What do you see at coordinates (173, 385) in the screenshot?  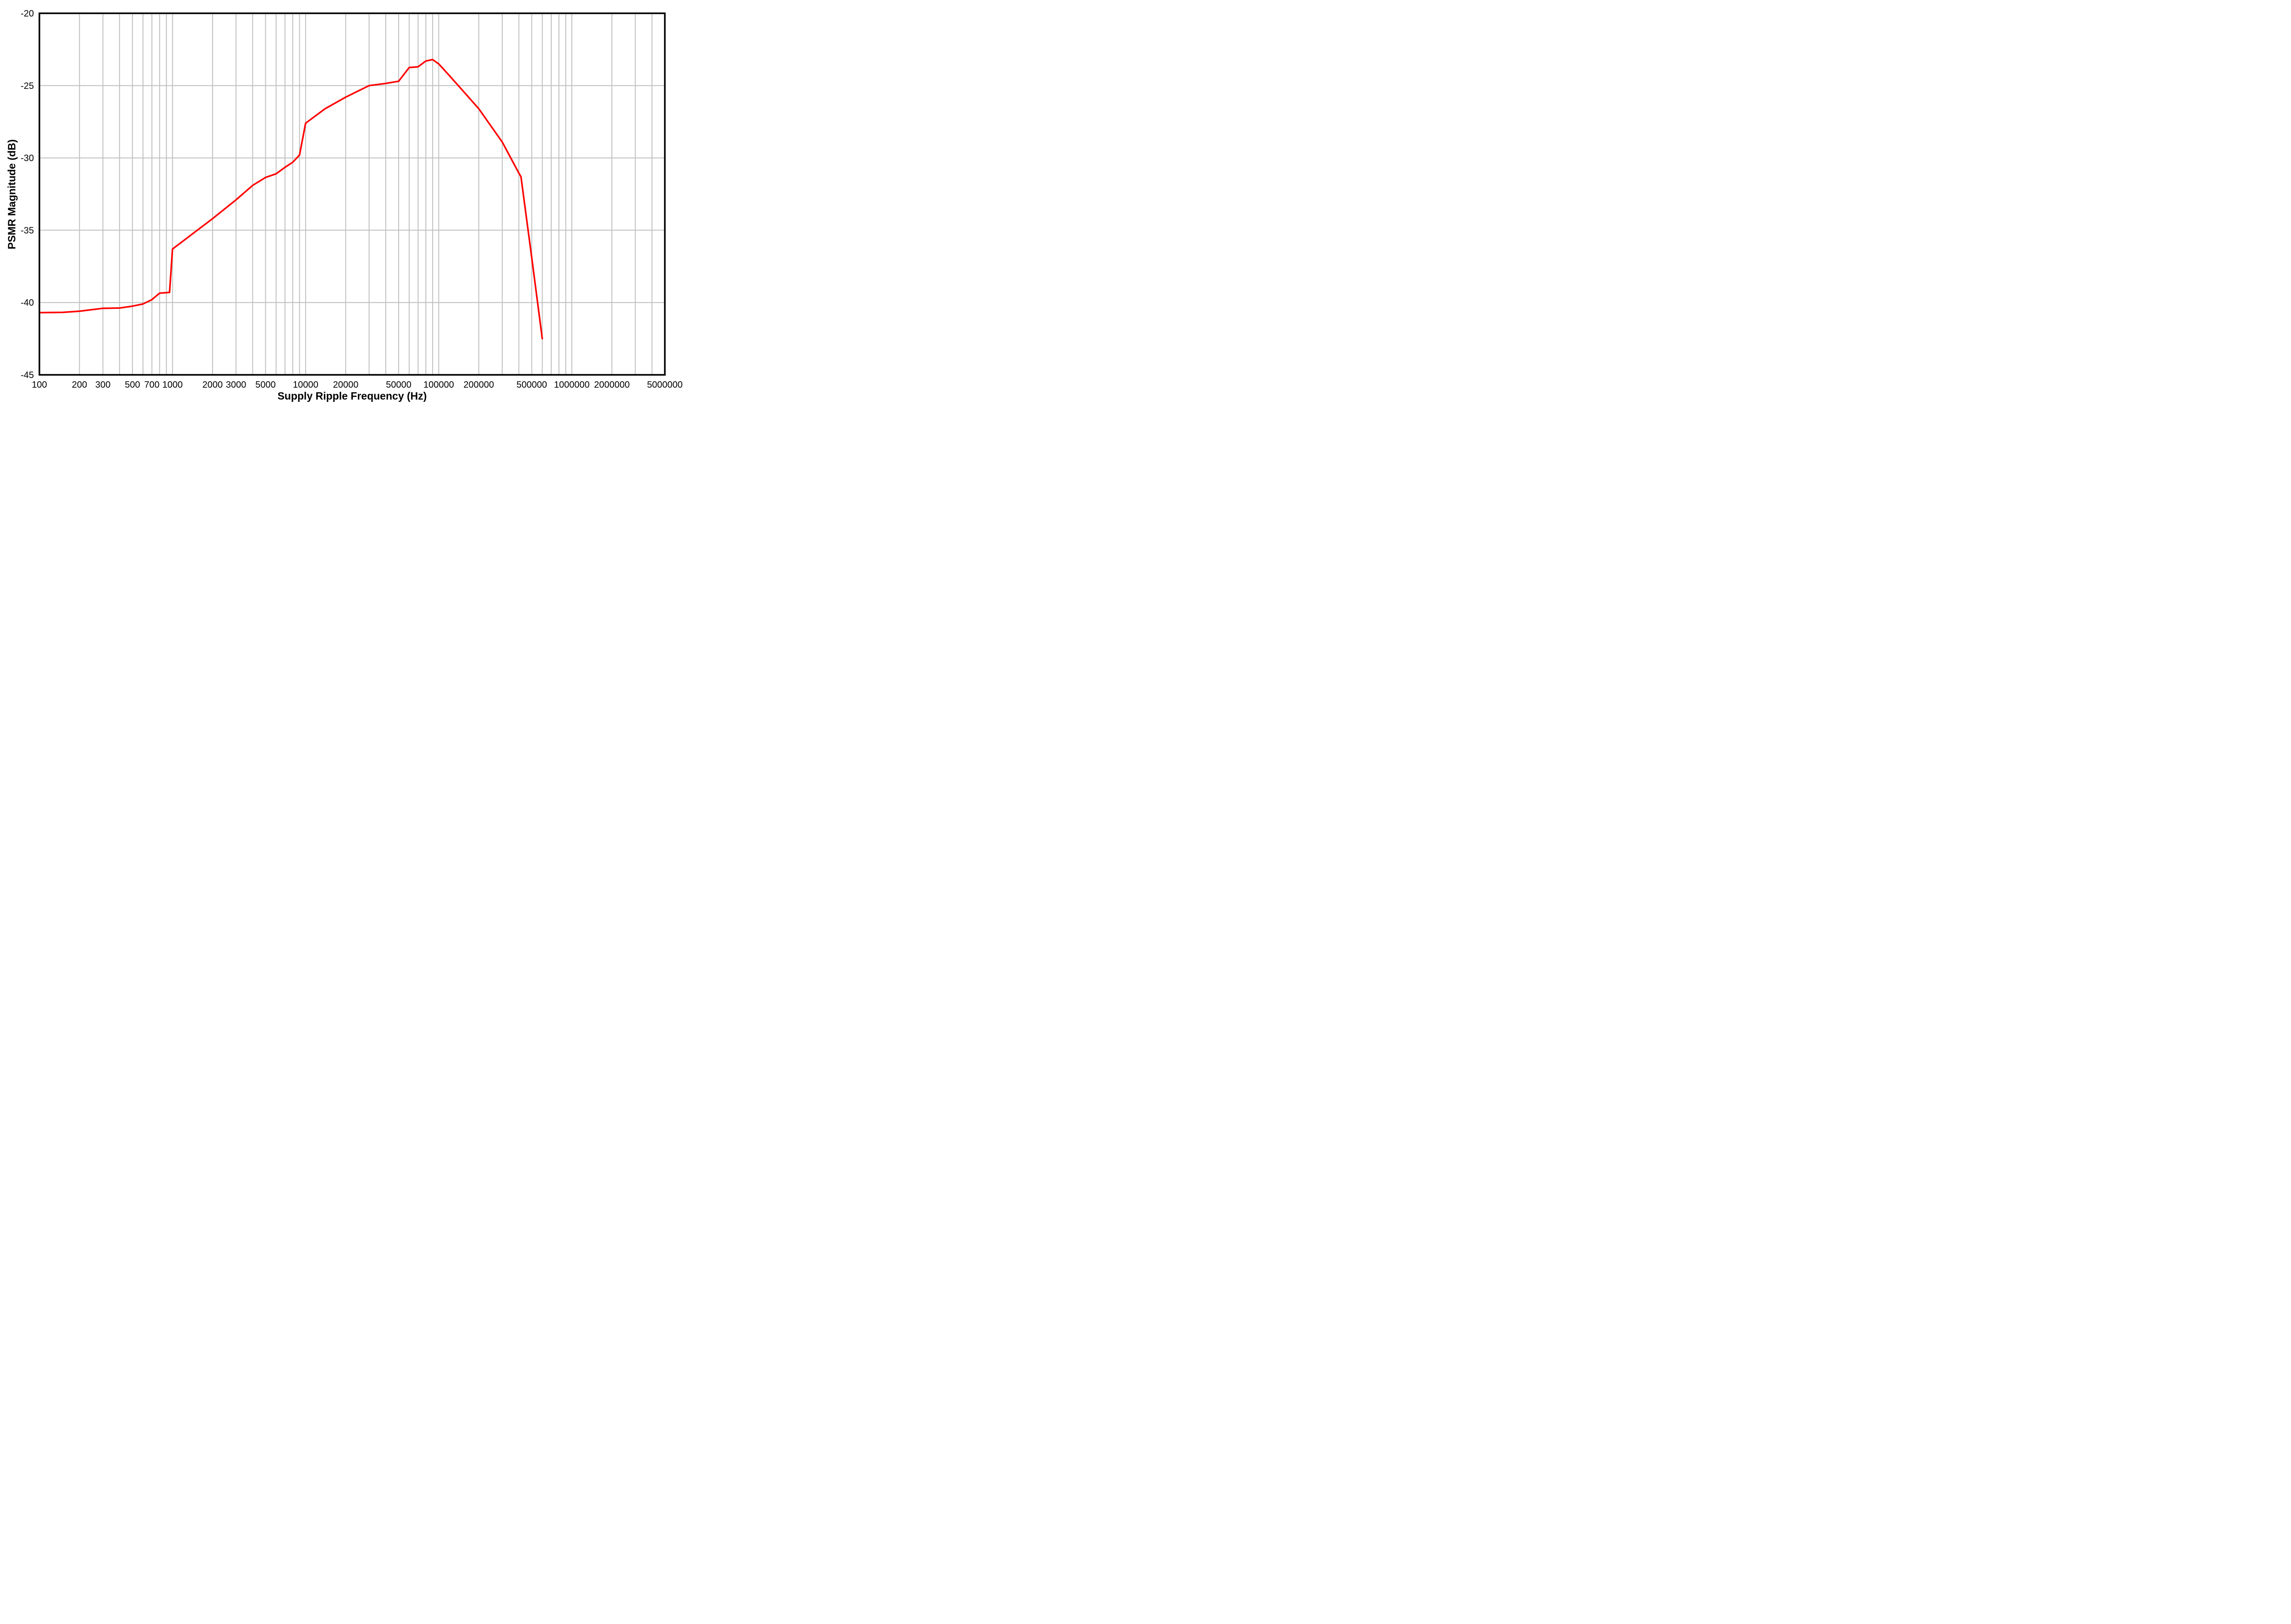 I see `x-tick-label: 1000` at bounding box center [173, 385].